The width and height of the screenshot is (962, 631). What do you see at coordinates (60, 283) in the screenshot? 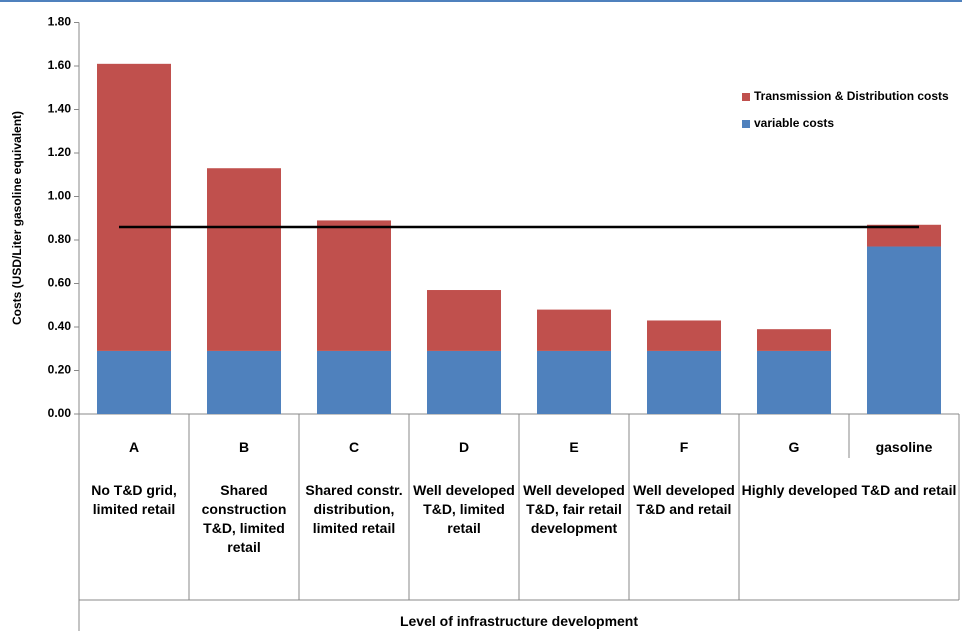
I see `y-tick-label: 0.60` at bounding box center [60, 283].